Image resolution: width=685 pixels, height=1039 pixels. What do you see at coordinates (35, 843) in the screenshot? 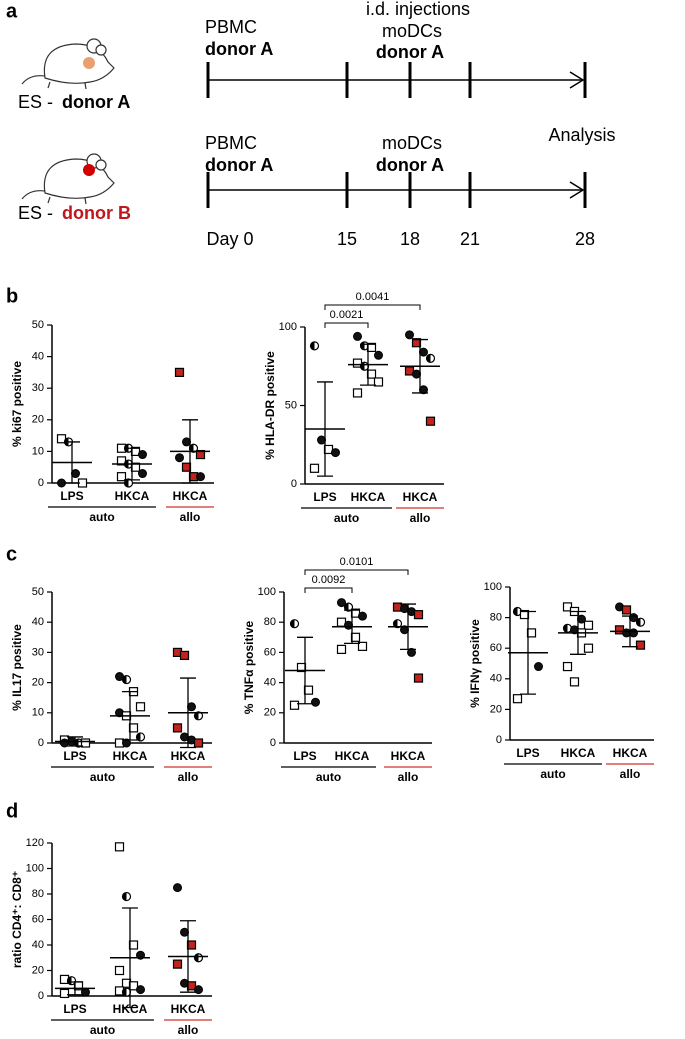
I see `y-tick-label: 120` at bounding box center [35, 843].